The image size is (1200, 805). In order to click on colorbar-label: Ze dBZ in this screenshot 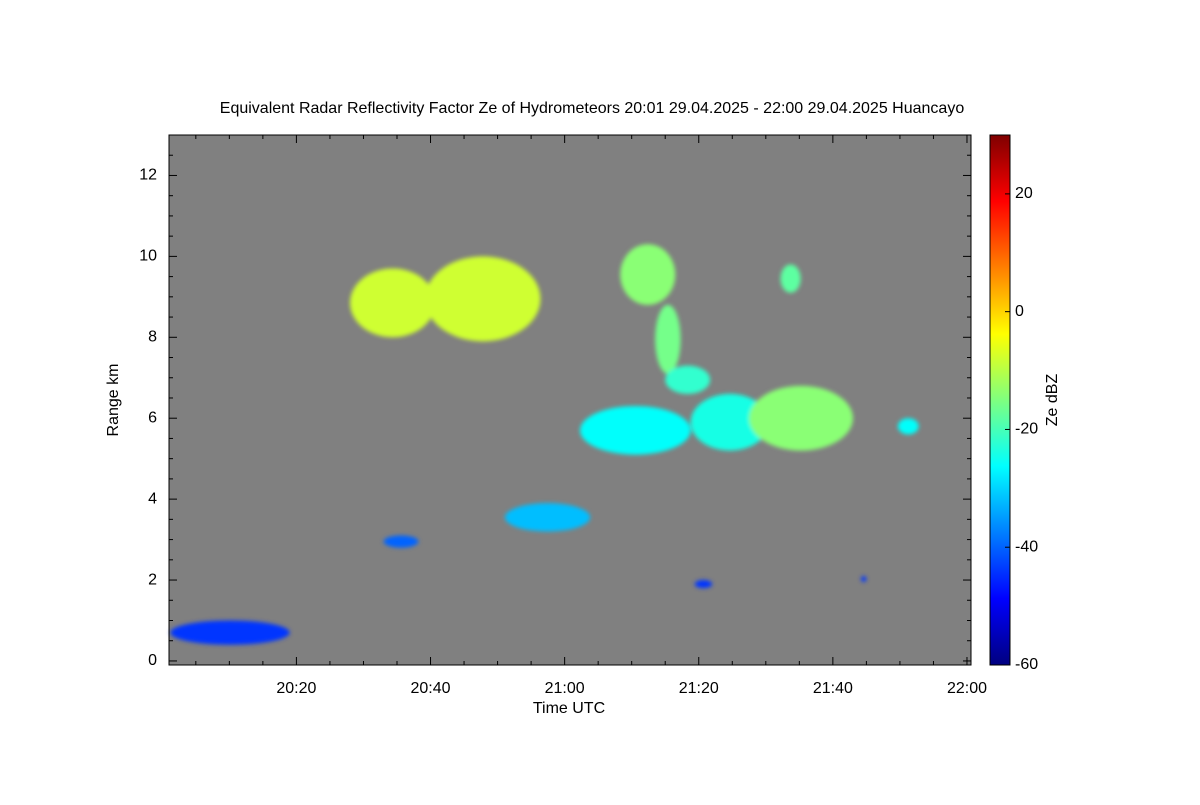, I will do `click(1052, 400)`.